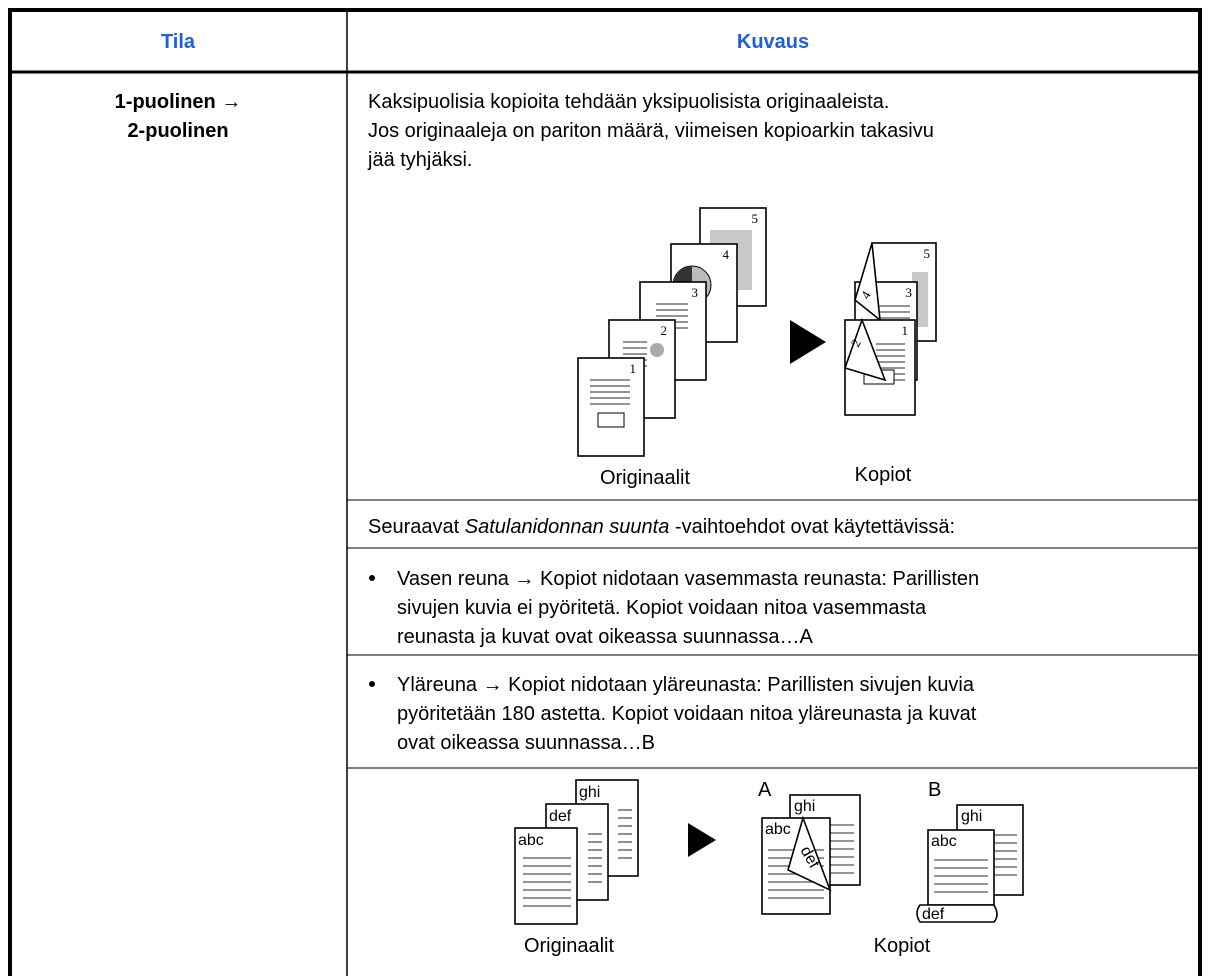  I want to click on page-number: 2, so click(664, 330).